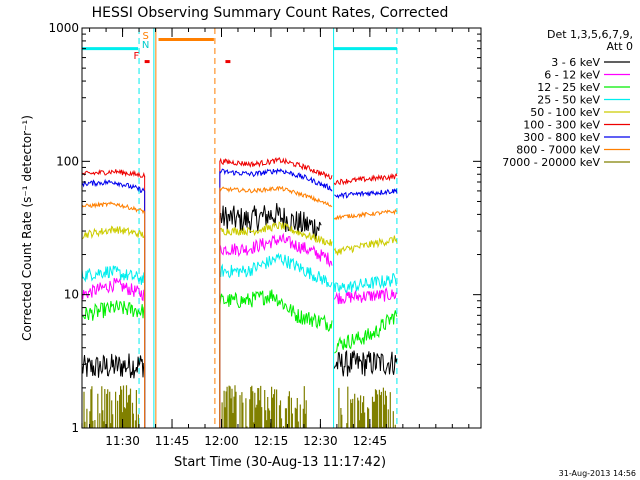 Image resolution: width=640 pixels, height=480 pixels. I want to click on y-tick-label-1: 10, so click(71, 295).